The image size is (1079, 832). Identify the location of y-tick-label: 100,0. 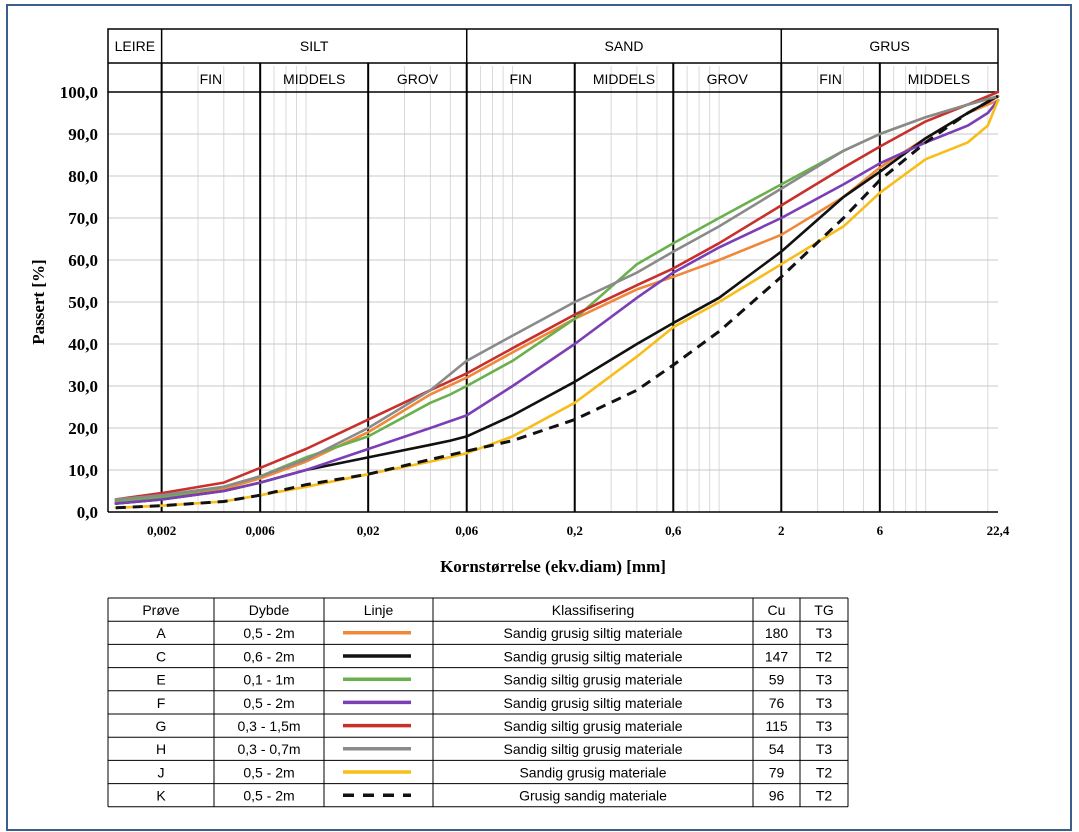
(79, 92).